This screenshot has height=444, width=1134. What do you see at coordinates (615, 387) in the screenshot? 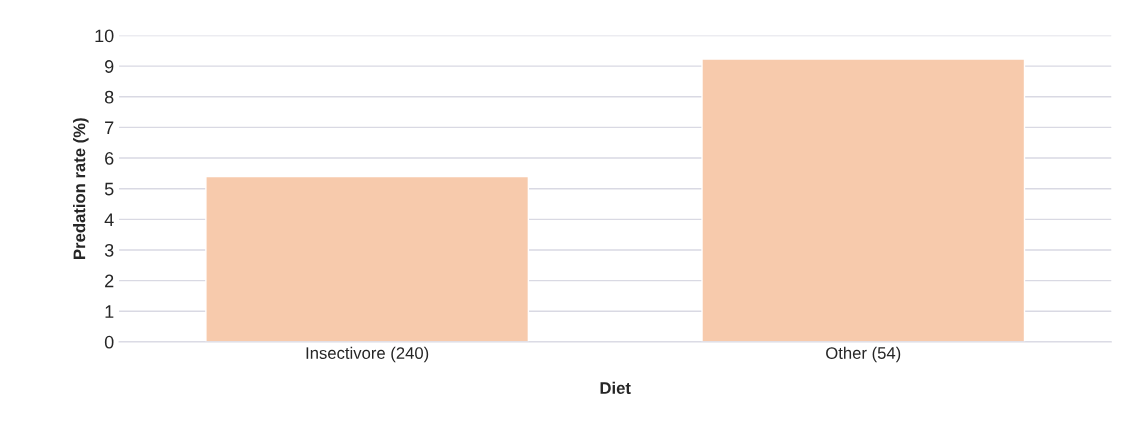
I see `x-axis-title: Diet` at bounding box center [615, 387].